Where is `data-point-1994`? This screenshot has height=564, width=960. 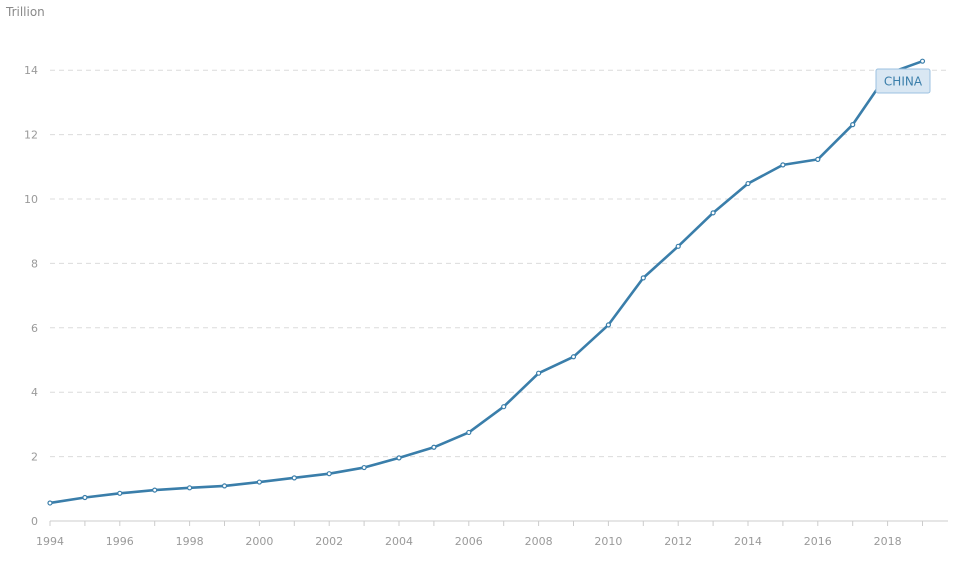
data-point-1994 is located at coordinates (50, 503).